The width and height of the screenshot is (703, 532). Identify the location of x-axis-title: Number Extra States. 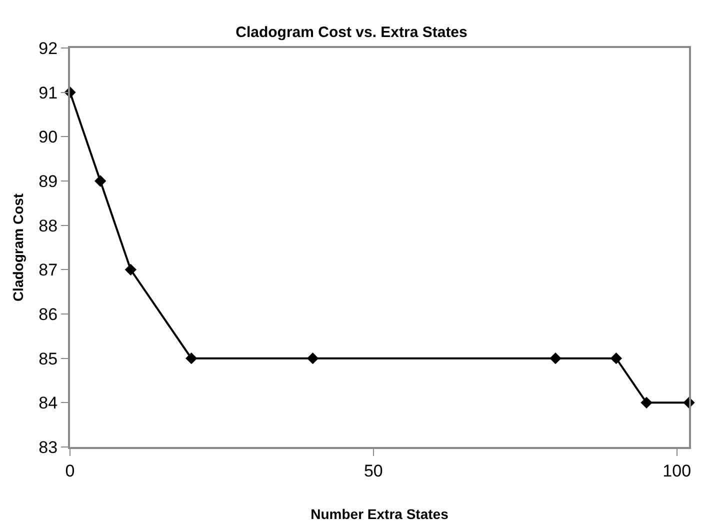
(379, 514).